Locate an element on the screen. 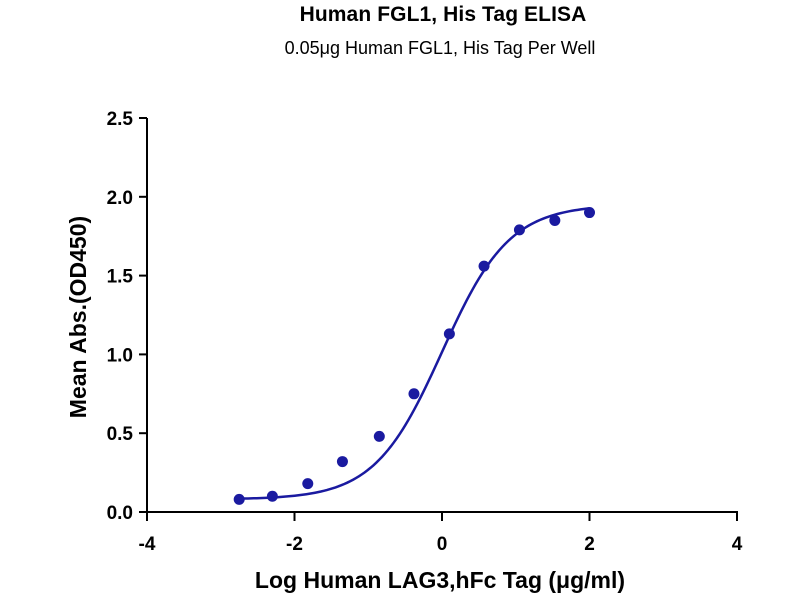 The image size is (800, 600). x-ticks: -4 -2 0 2 4 is located at coordinates (441, 533).